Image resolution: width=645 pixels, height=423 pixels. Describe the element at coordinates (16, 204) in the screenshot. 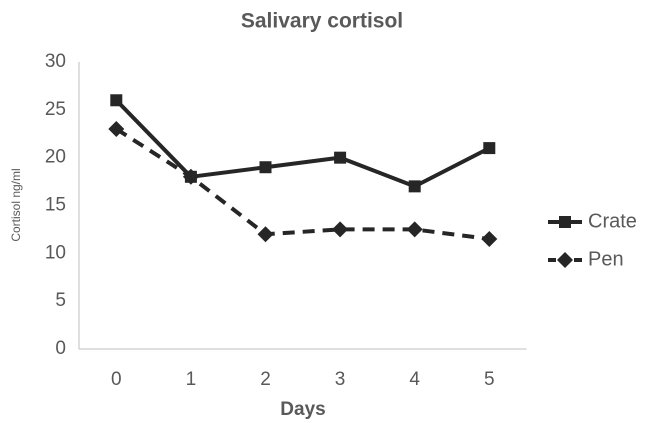

I see `y-axis-label: Cortisol ng/ml` at that location.